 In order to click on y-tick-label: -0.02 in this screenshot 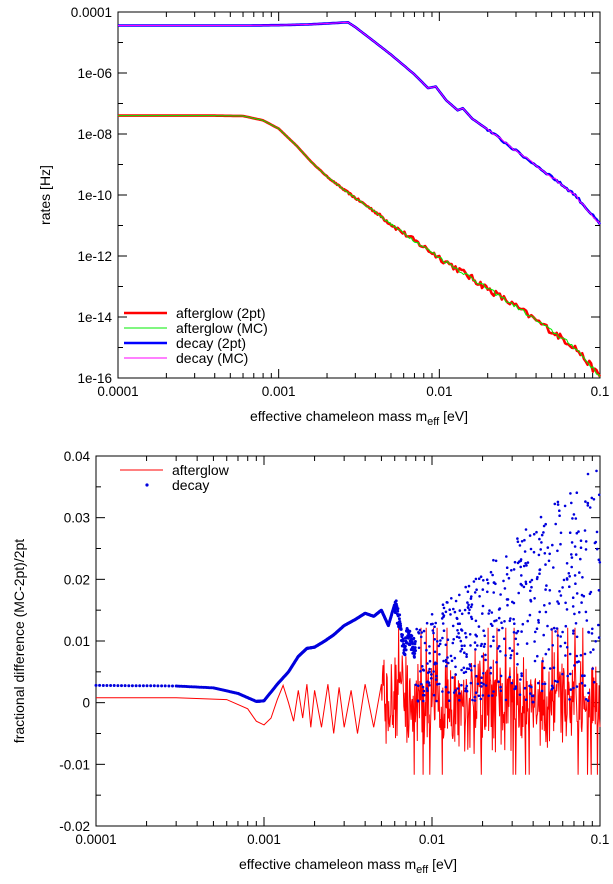, I will do `click(74, 826)`.